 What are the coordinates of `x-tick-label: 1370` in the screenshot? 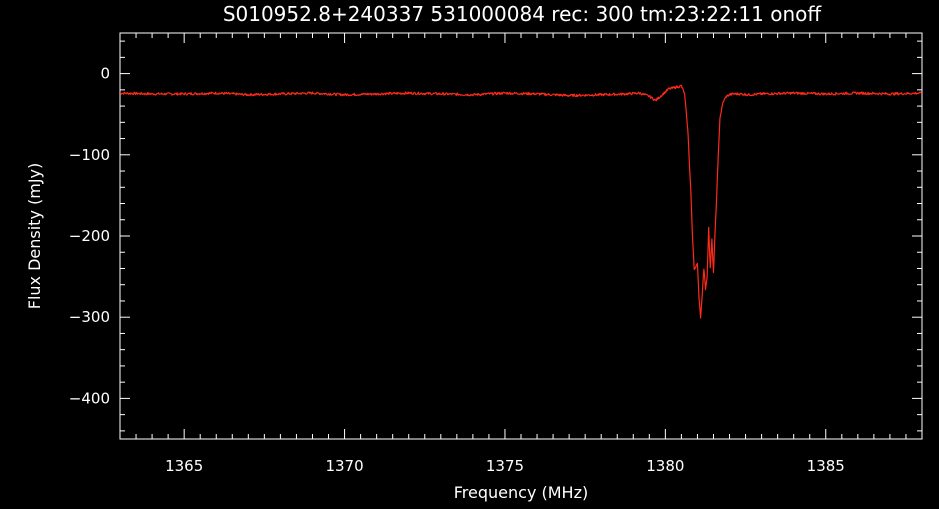 It's located at (344, 466).